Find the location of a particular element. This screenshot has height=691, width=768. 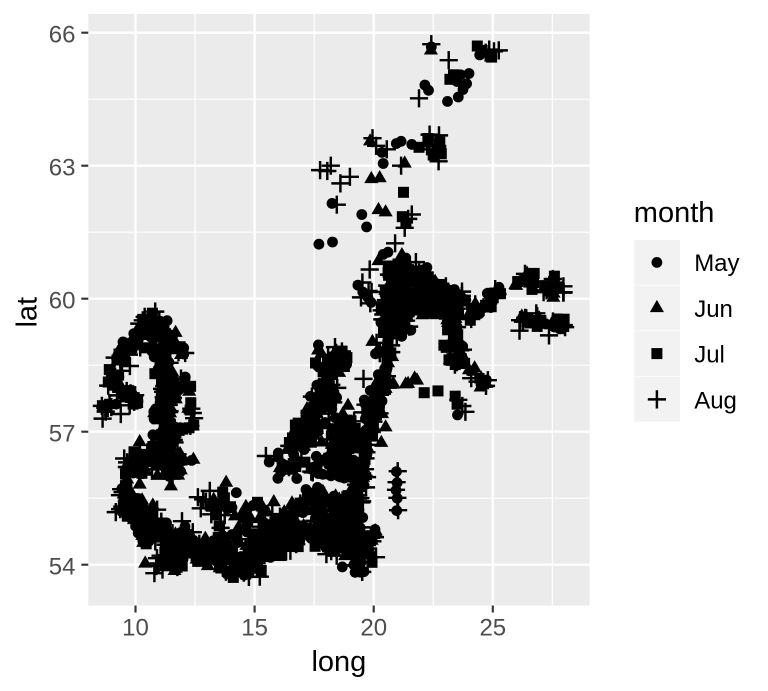

svg-text: 63 is located at coordinates (62, 168).